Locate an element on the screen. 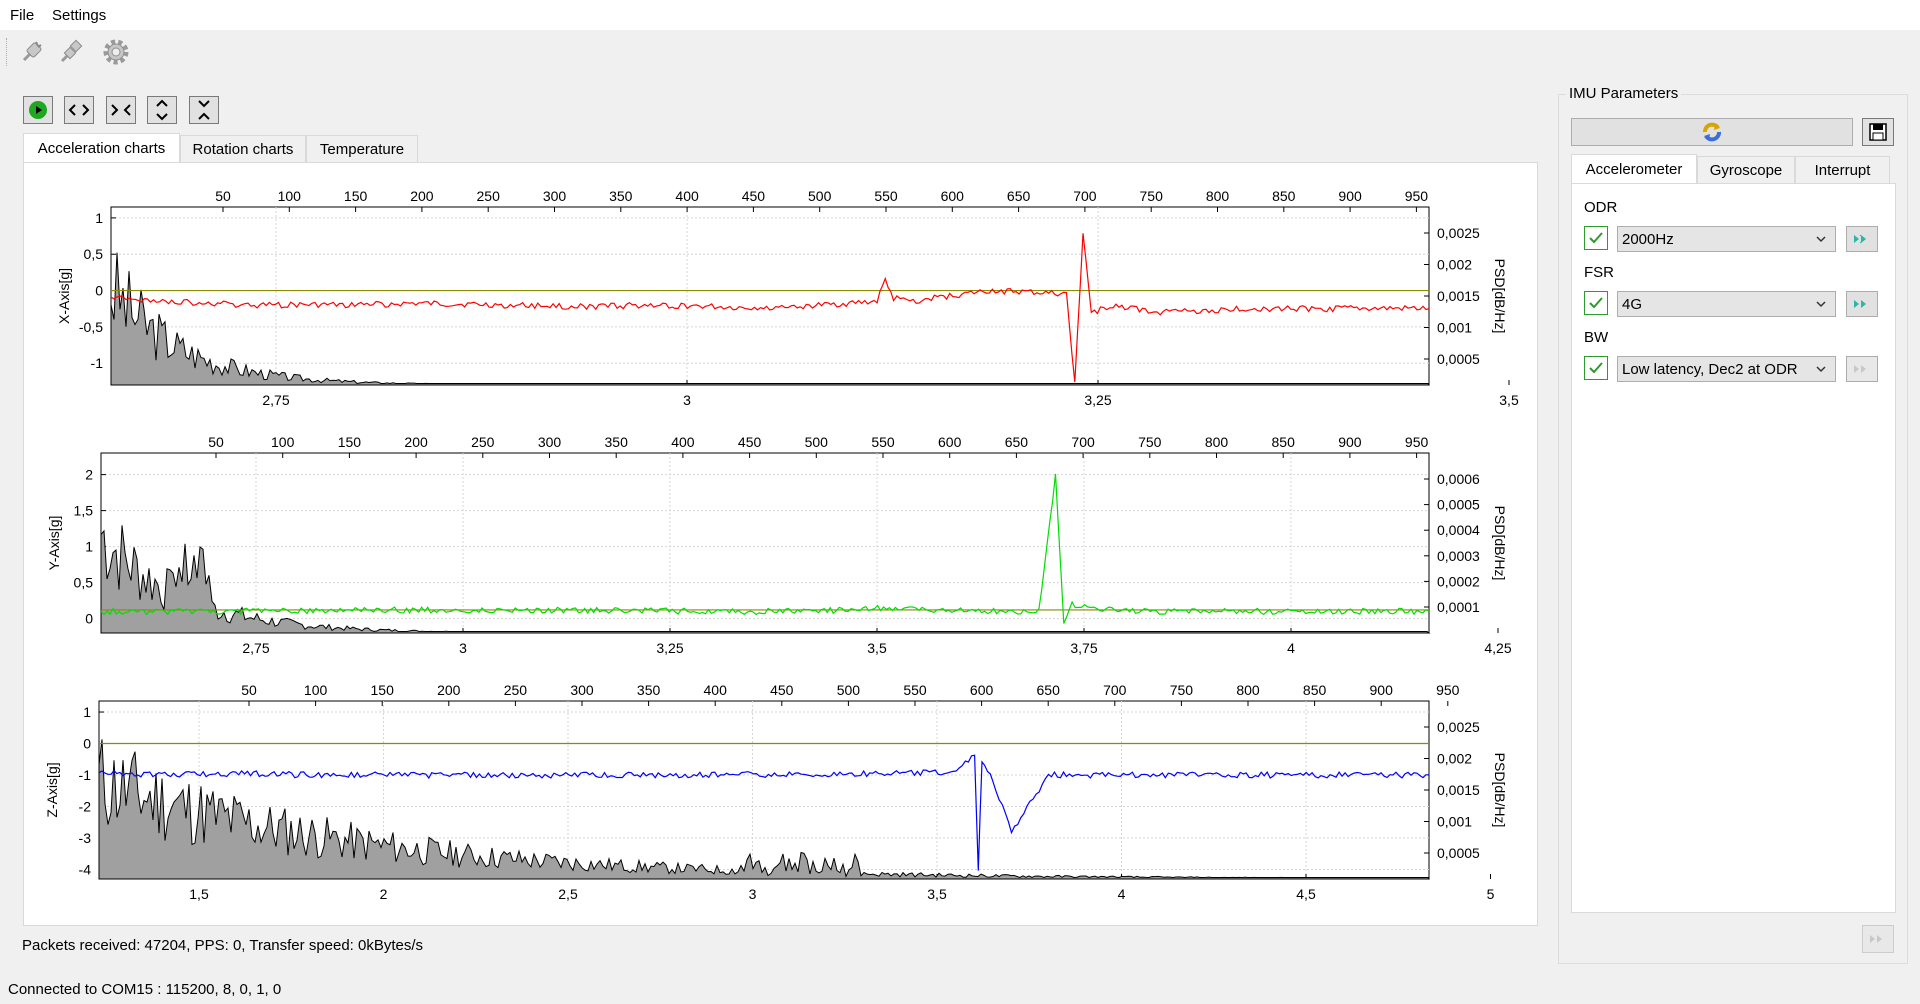 The image size is (1920, 1004). expand-horizontal-icon is located at coordinates (79, 110).